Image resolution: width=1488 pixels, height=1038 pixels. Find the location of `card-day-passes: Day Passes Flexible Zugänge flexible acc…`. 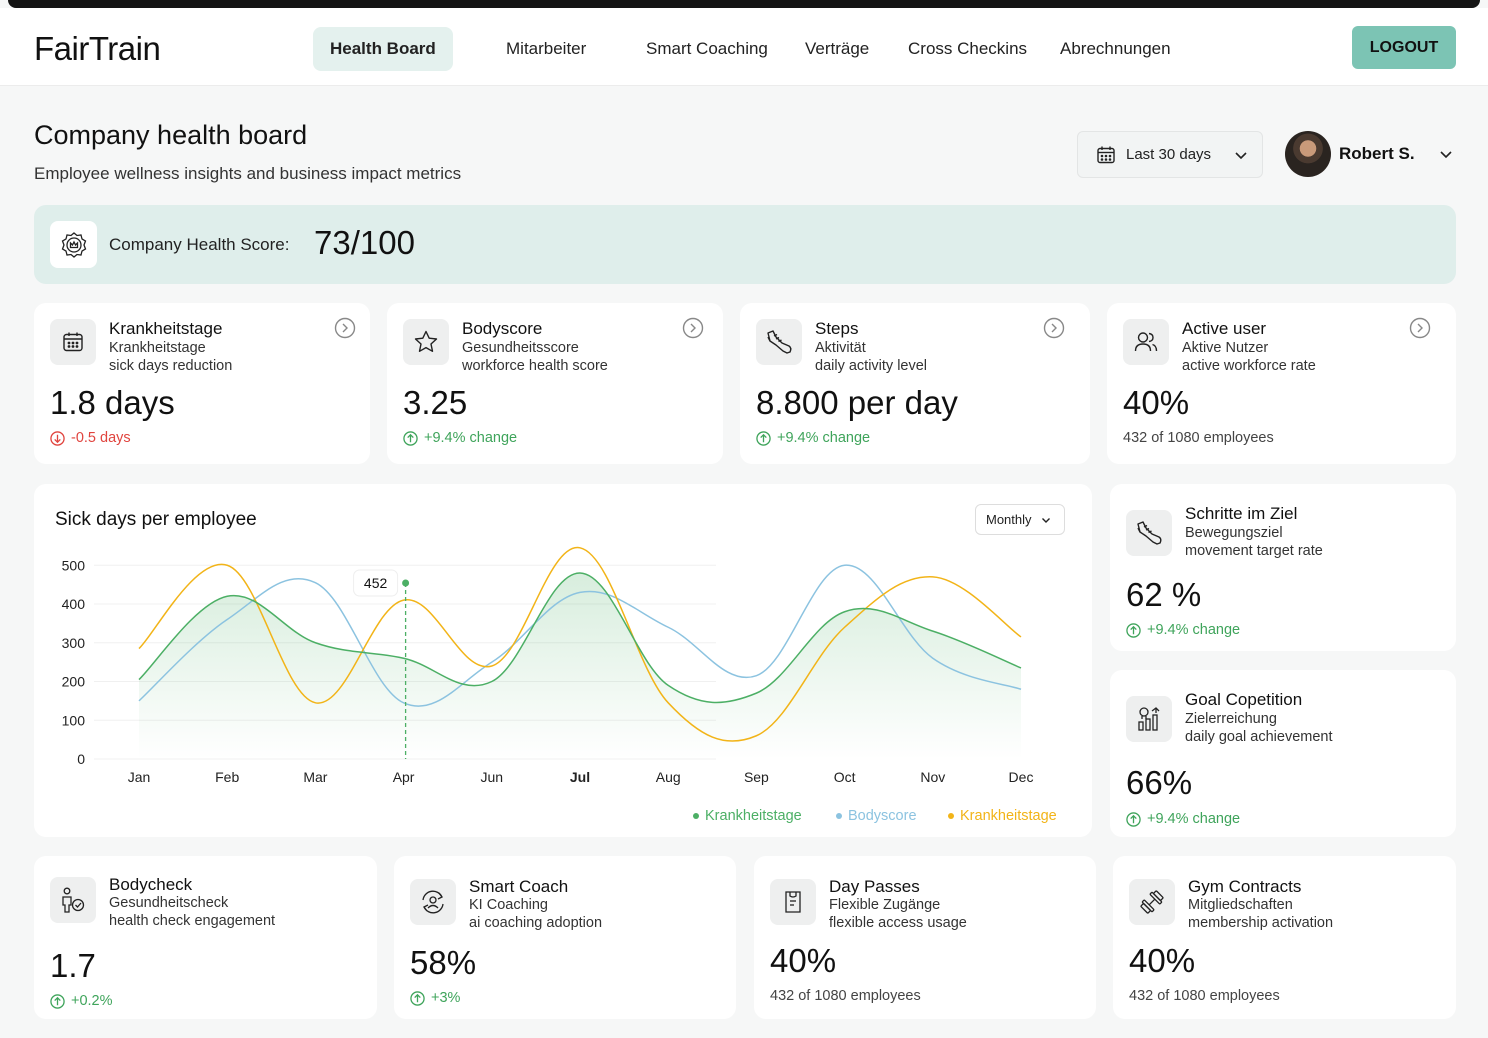

card-day-passes: Day Passes Flexible Zugänge flexible acc… is located at coordinates (925, 937).